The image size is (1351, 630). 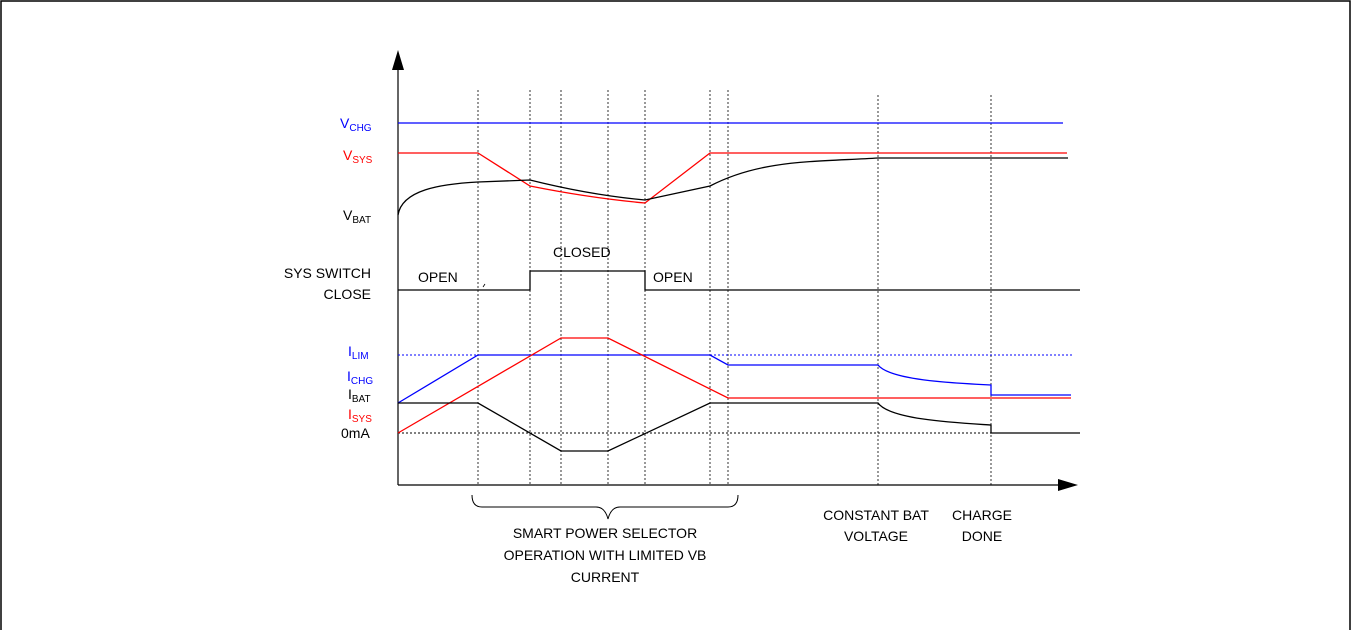 What do you see at coordinates (739, 427) in the screenshot?
I see `ibat-trace` at bounding box center [739, 427].